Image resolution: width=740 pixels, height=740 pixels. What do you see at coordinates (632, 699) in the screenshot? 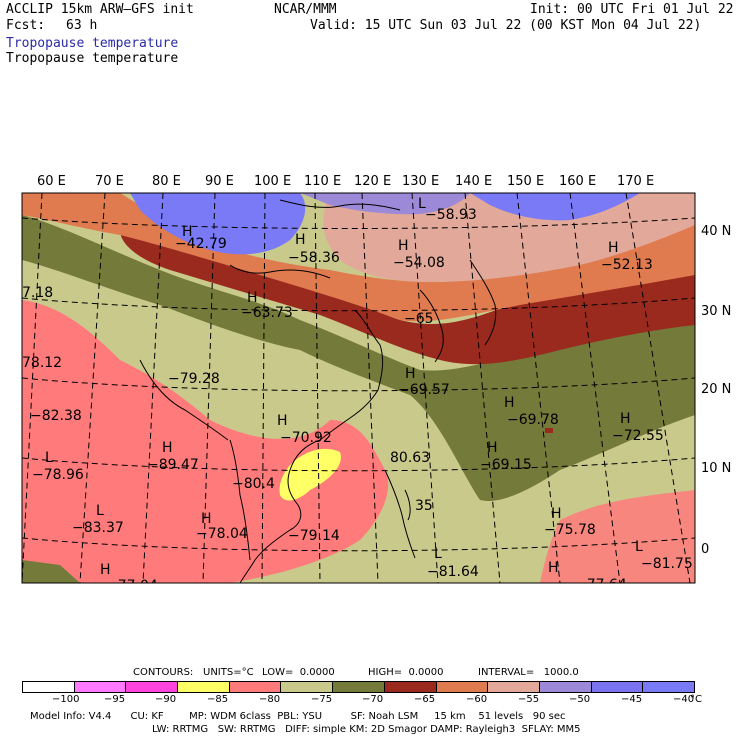
I see `colorbar-tick-label: −45` at bounding box center [632, 699].